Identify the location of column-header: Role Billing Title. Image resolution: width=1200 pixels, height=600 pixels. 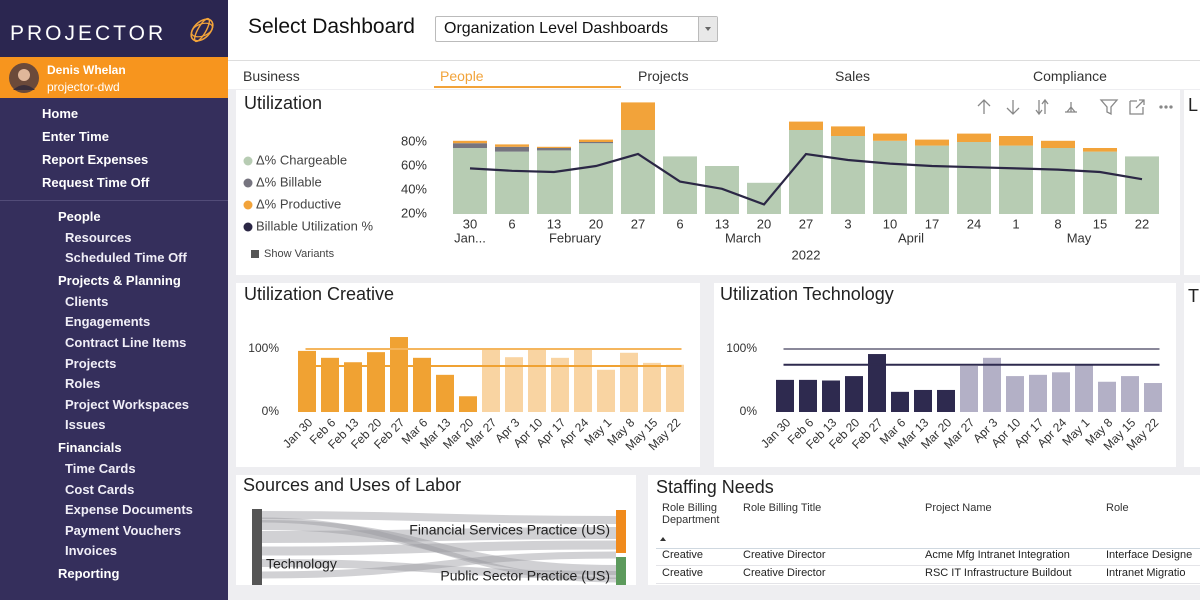
(782, 508).